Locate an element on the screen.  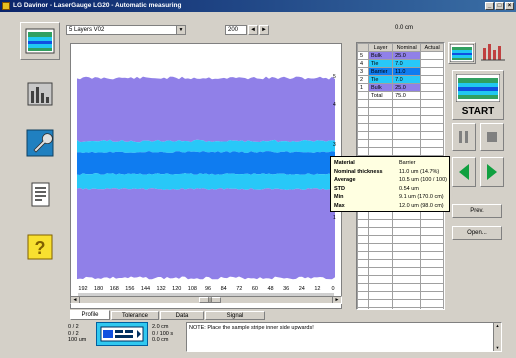
settings-button is located at coordinates (40, 143).